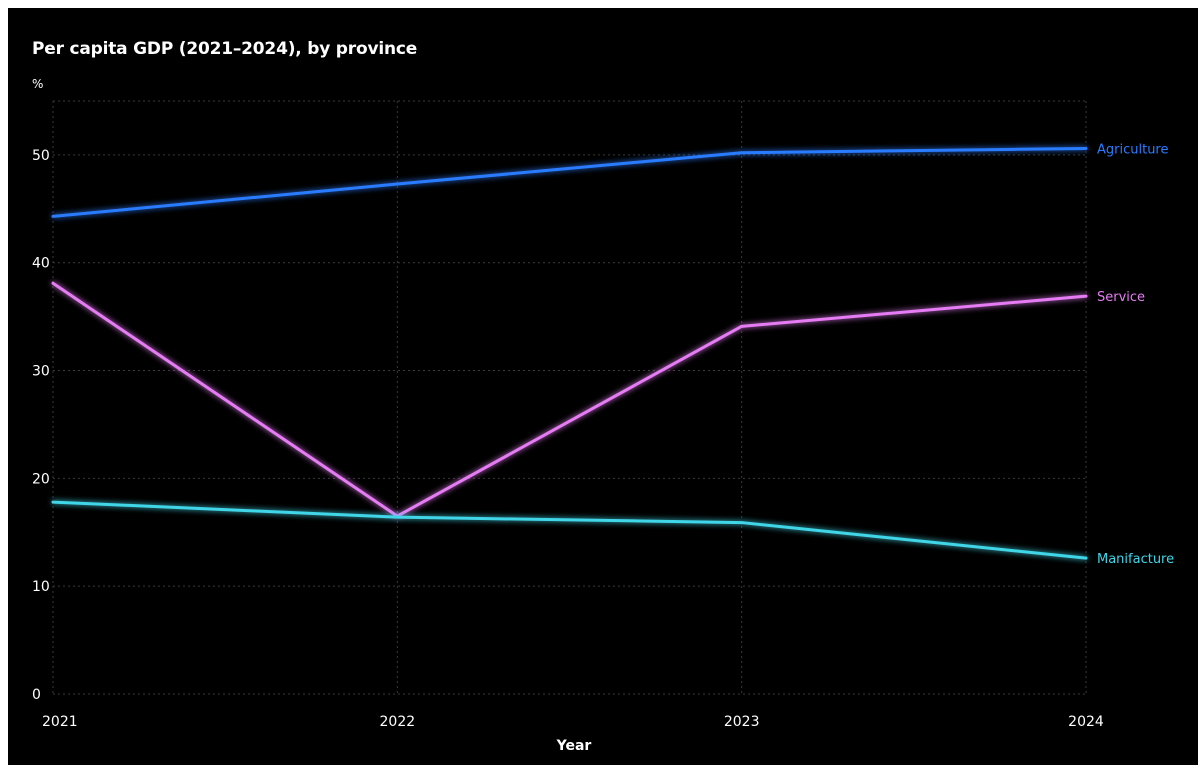 The height and width of the screenshot is (767, 1199). I want to click on series-label-agriculture: Agriculture, so click(1133, 149).